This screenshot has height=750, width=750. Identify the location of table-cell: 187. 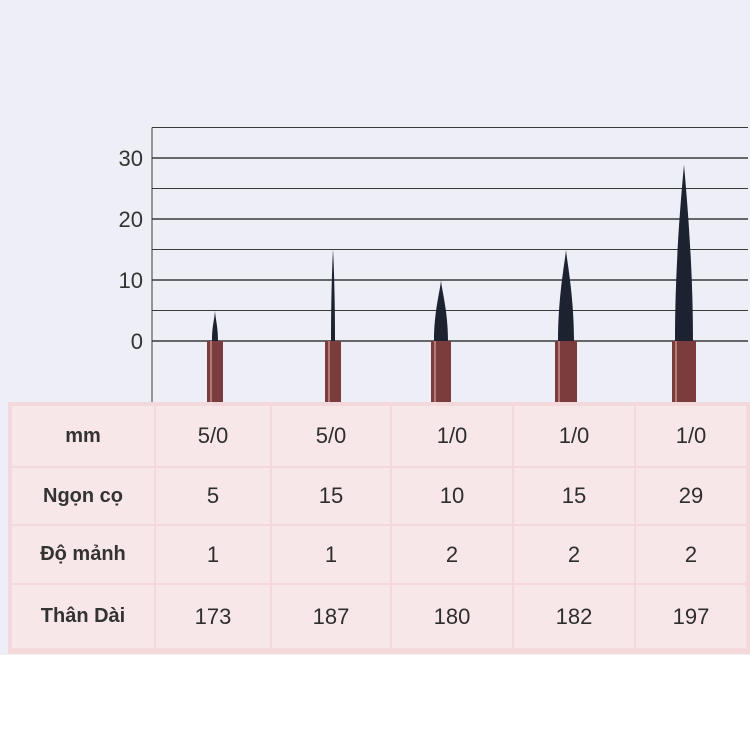
(331, 616).